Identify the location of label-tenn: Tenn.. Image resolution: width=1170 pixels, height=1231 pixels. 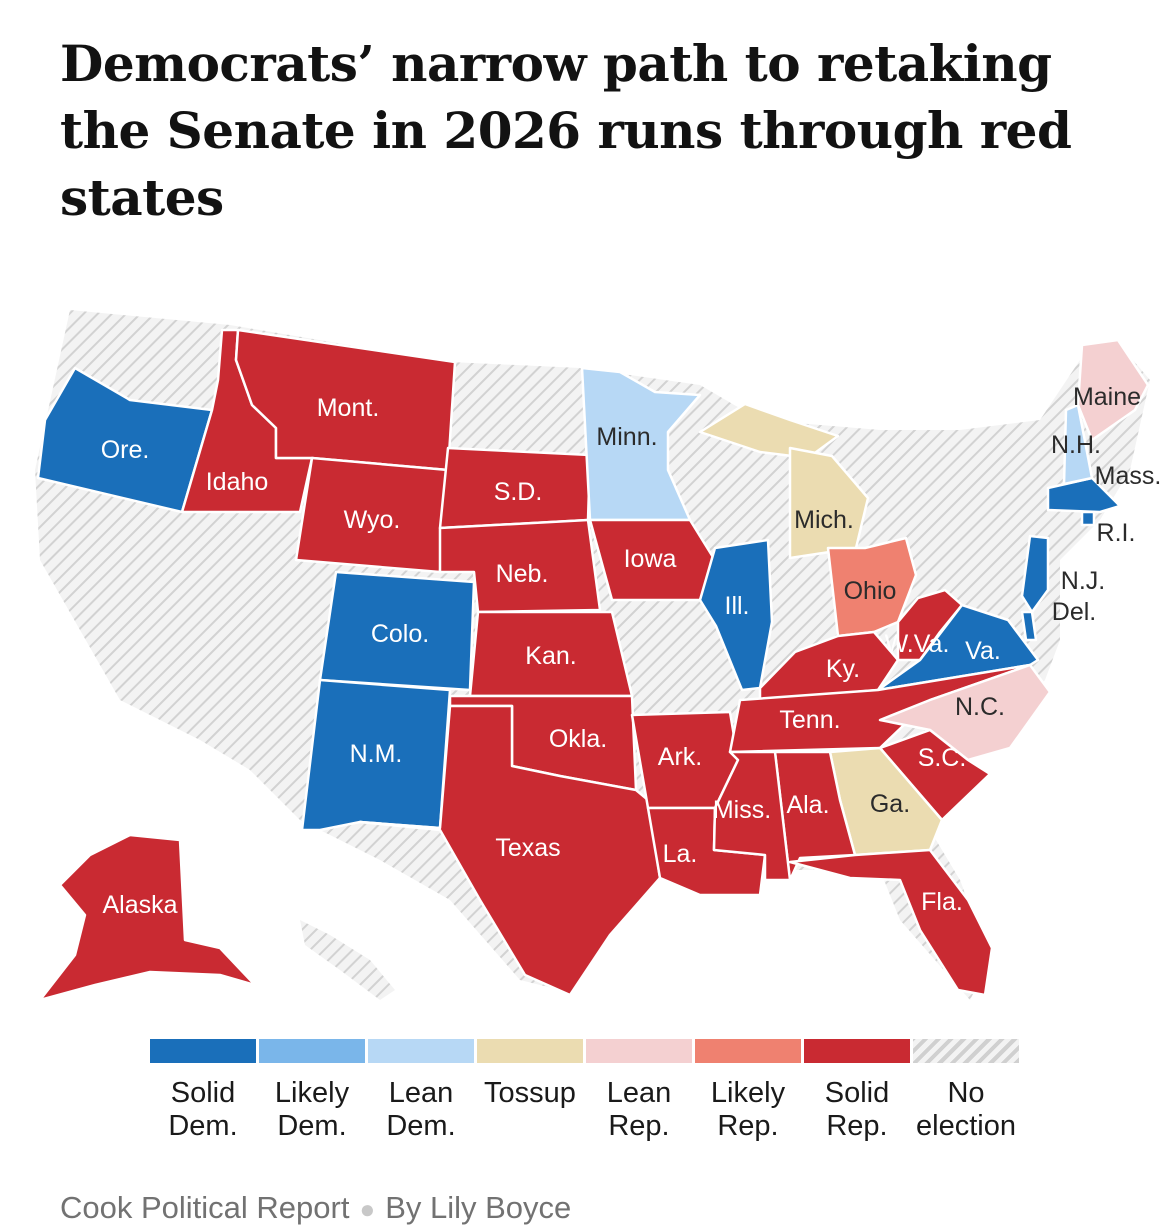
(809, 720).